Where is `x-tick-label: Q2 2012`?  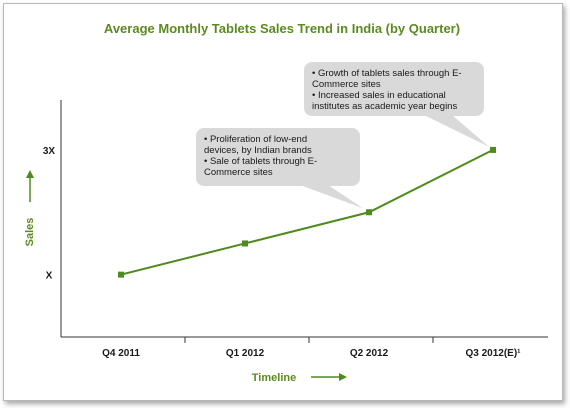
x-tick-label: Q2 2012 is located at coordinates (369, 353).